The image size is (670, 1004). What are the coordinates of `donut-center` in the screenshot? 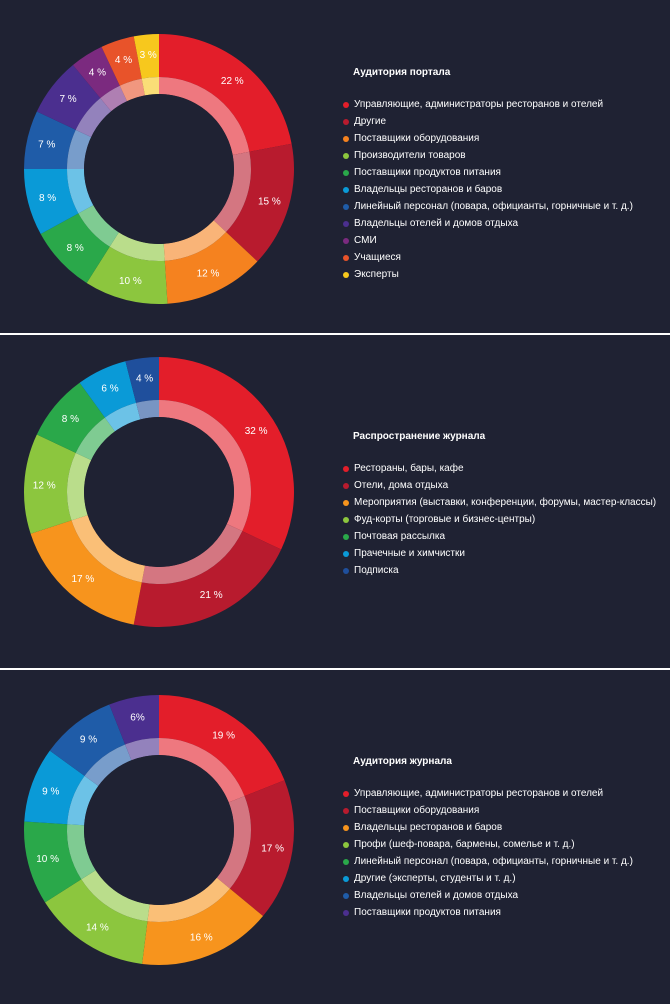 It's located at (159, 492).